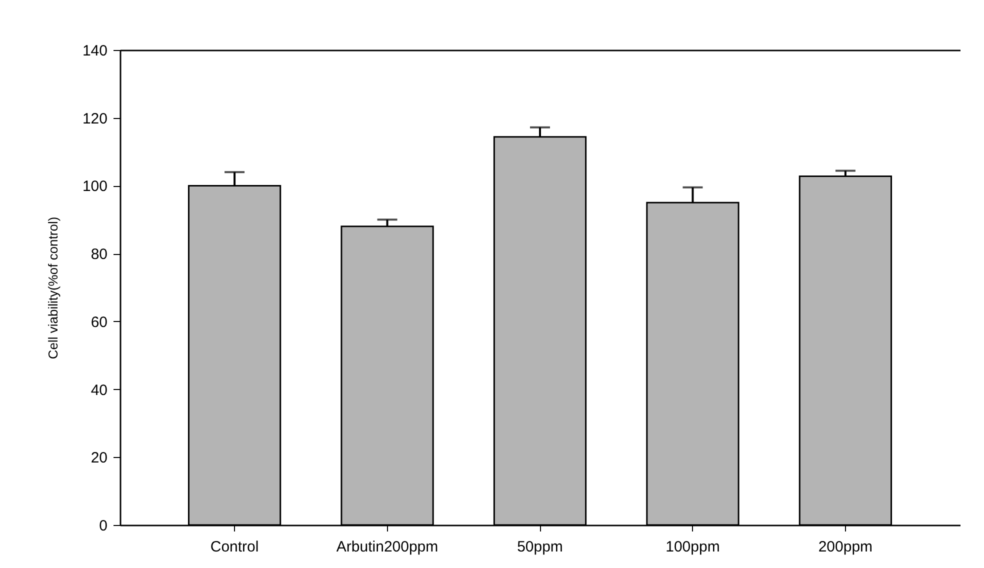 This screenshot has width=984, height=568. What do you see at coordinates (99, 458) in the screenshot?
I see `y-tick-label: 20` at bounding box center [99, 458].